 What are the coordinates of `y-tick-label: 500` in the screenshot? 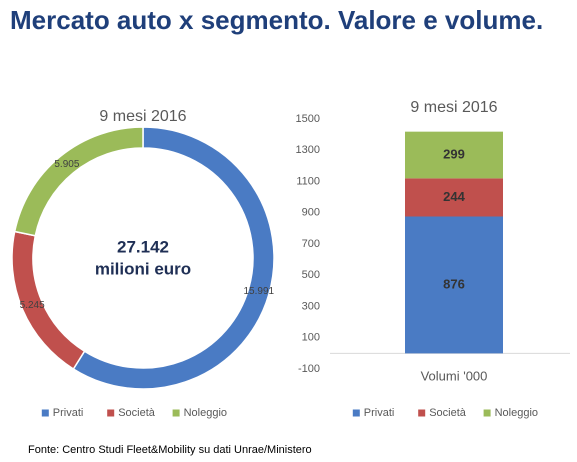 It's located at (311, 275).